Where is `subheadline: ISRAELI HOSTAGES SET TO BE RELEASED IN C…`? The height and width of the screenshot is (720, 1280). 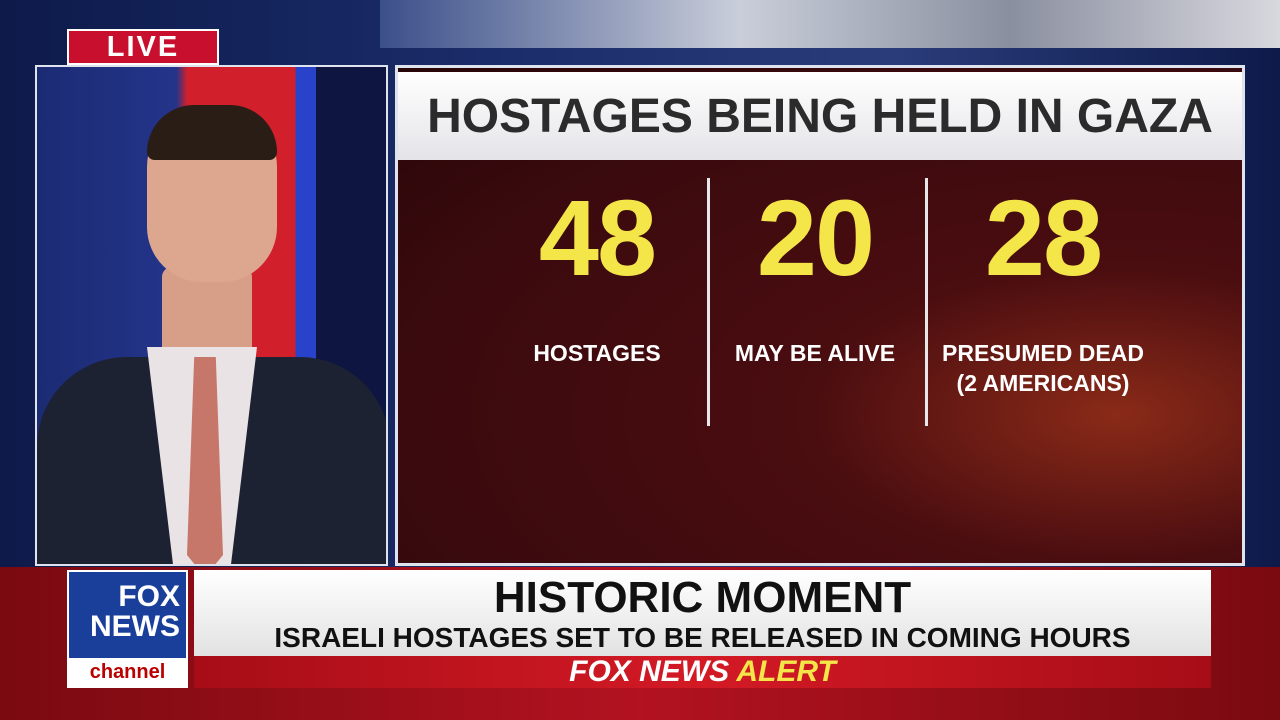
subheadline: ISRAELI HOSTAGES SET TO BE RELEASED IN C… is located at coordinates (702, 637).